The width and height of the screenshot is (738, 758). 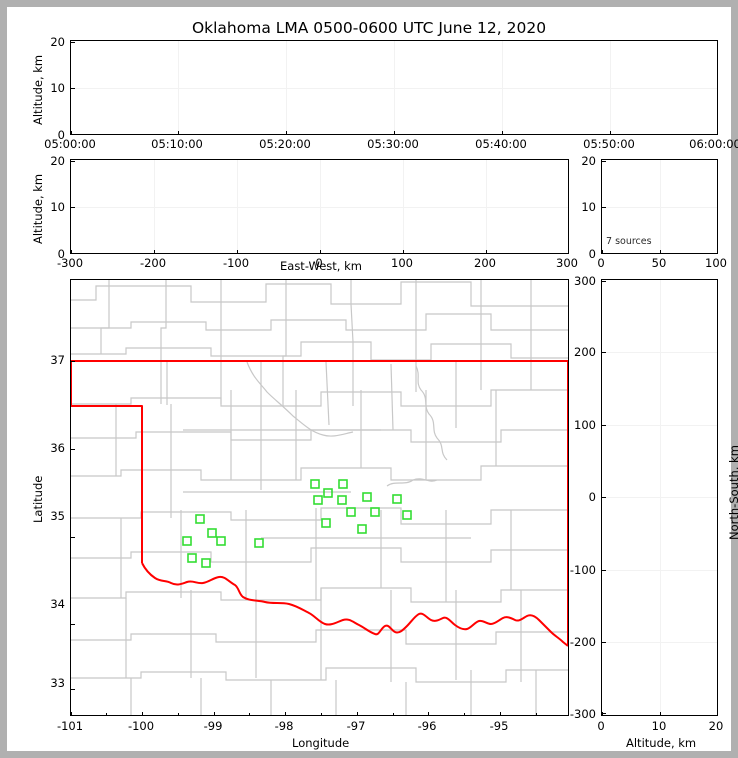 What do you see at coordinates (659, 206) in the screenshot?
I see `panel-source-histogram: 7 sources` at bounding box center [659, 206].